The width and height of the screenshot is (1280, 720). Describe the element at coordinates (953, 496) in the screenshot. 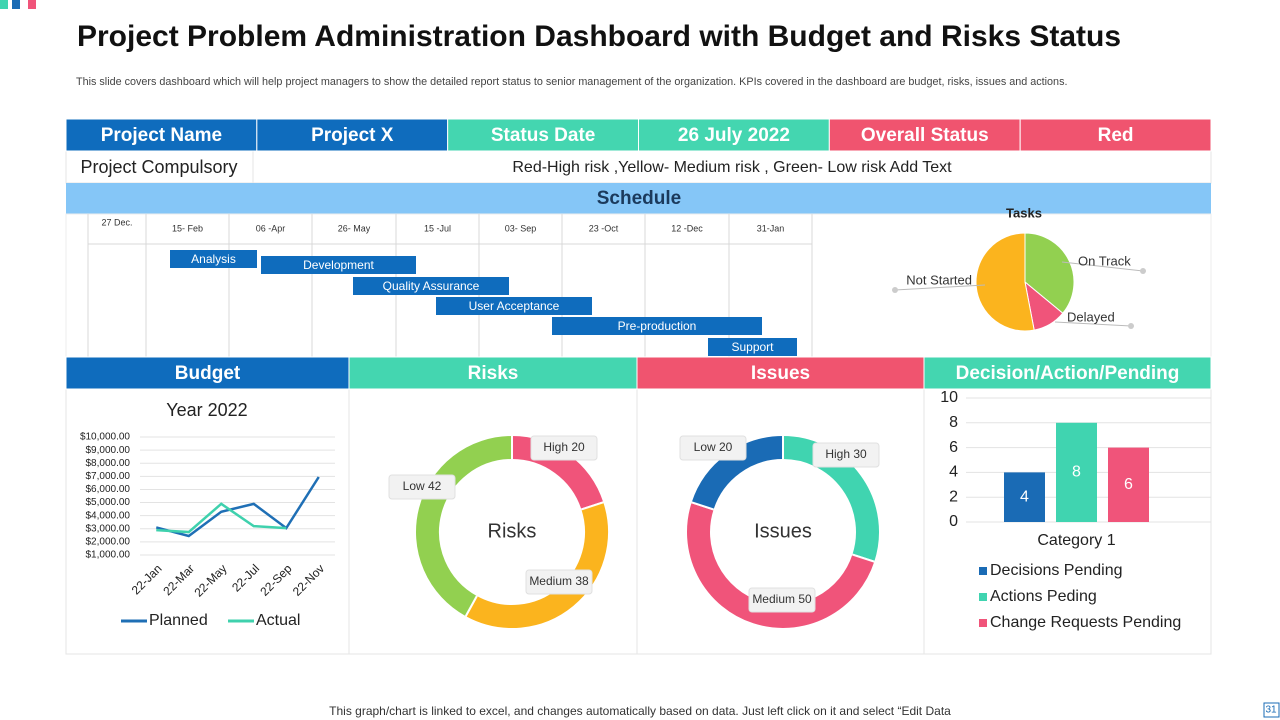

I see `y-tick-label: 2` at that location.